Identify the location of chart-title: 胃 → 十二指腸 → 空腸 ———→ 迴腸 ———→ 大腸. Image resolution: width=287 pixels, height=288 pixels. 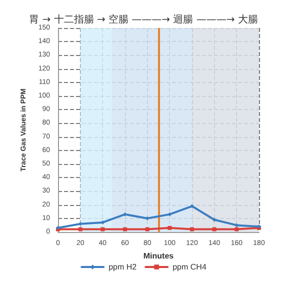
(143, 20).